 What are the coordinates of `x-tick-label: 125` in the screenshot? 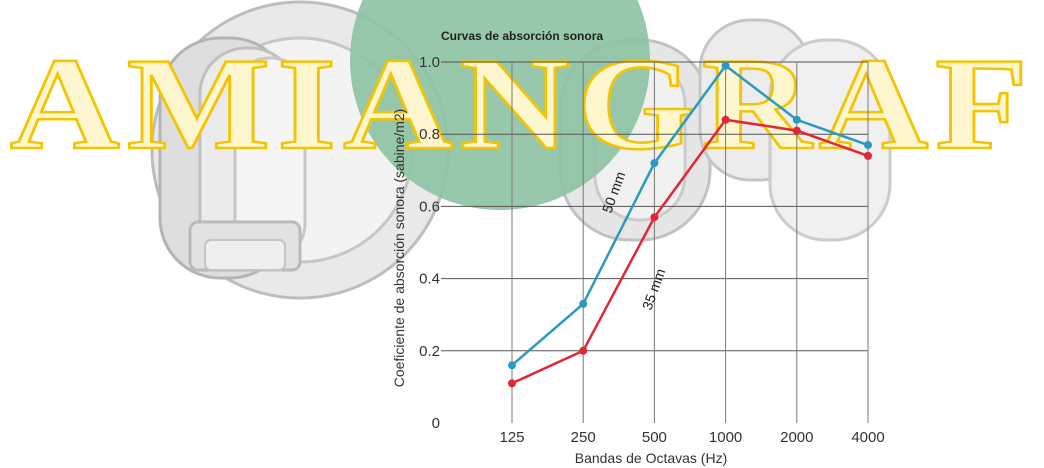 It's located at (511, 437).